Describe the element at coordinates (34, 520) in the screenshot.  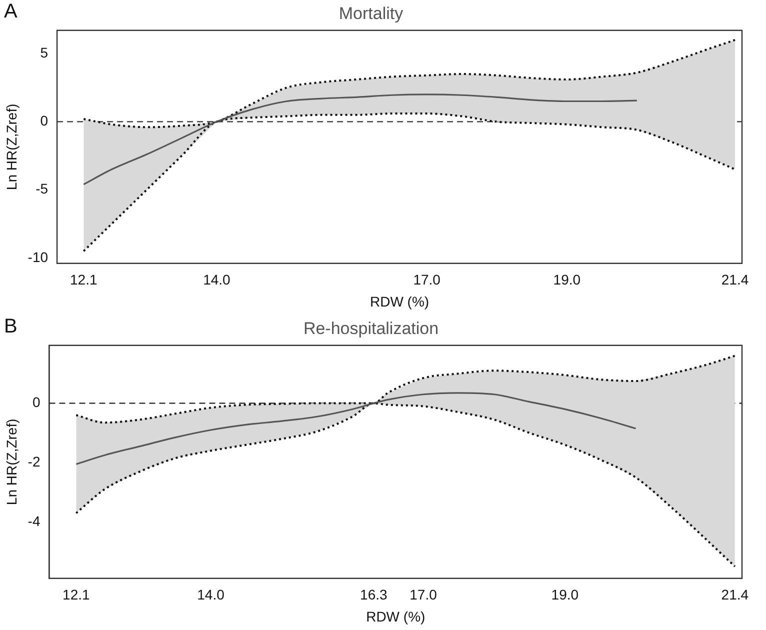
I see `y-tick-label: -4` at that location.